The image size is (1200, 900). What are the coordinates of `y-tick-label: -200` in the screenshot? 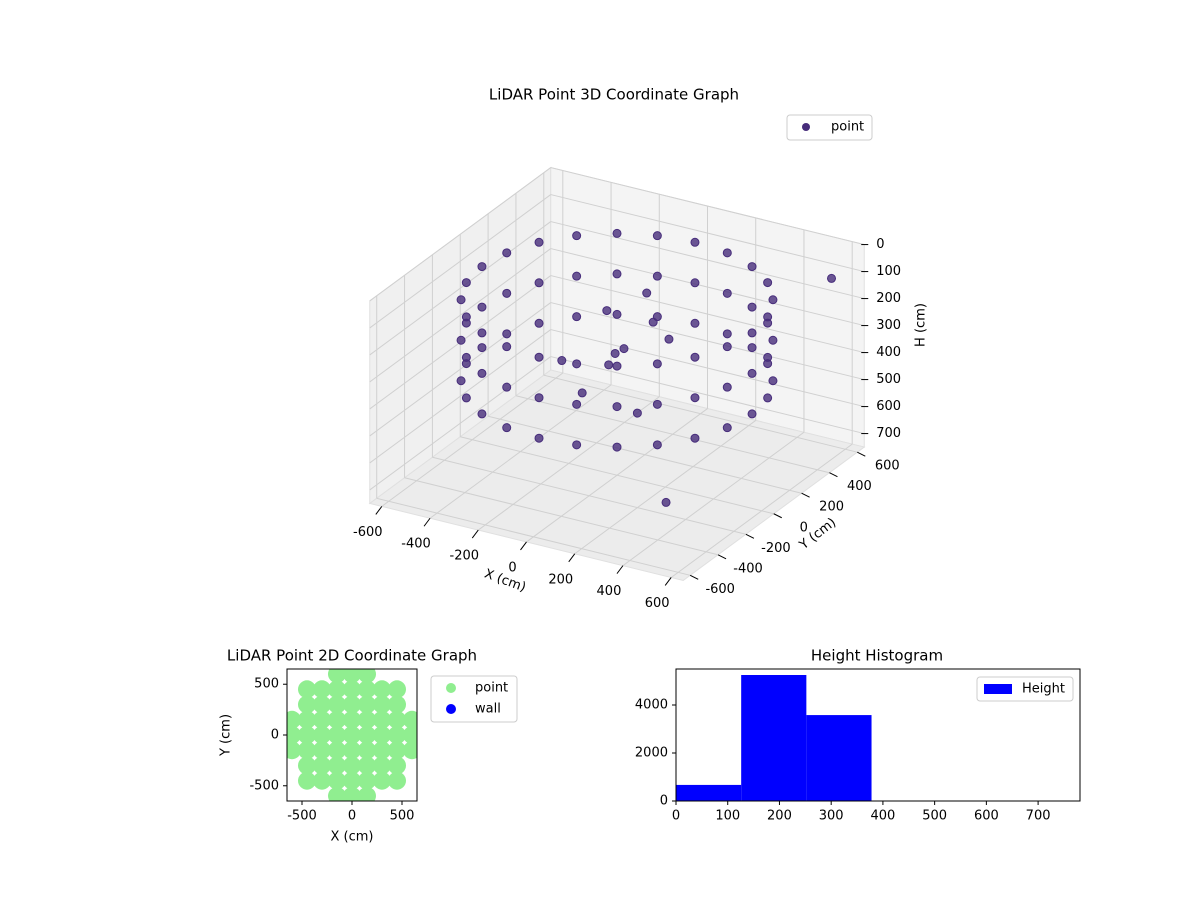 It's located at (776, 548).